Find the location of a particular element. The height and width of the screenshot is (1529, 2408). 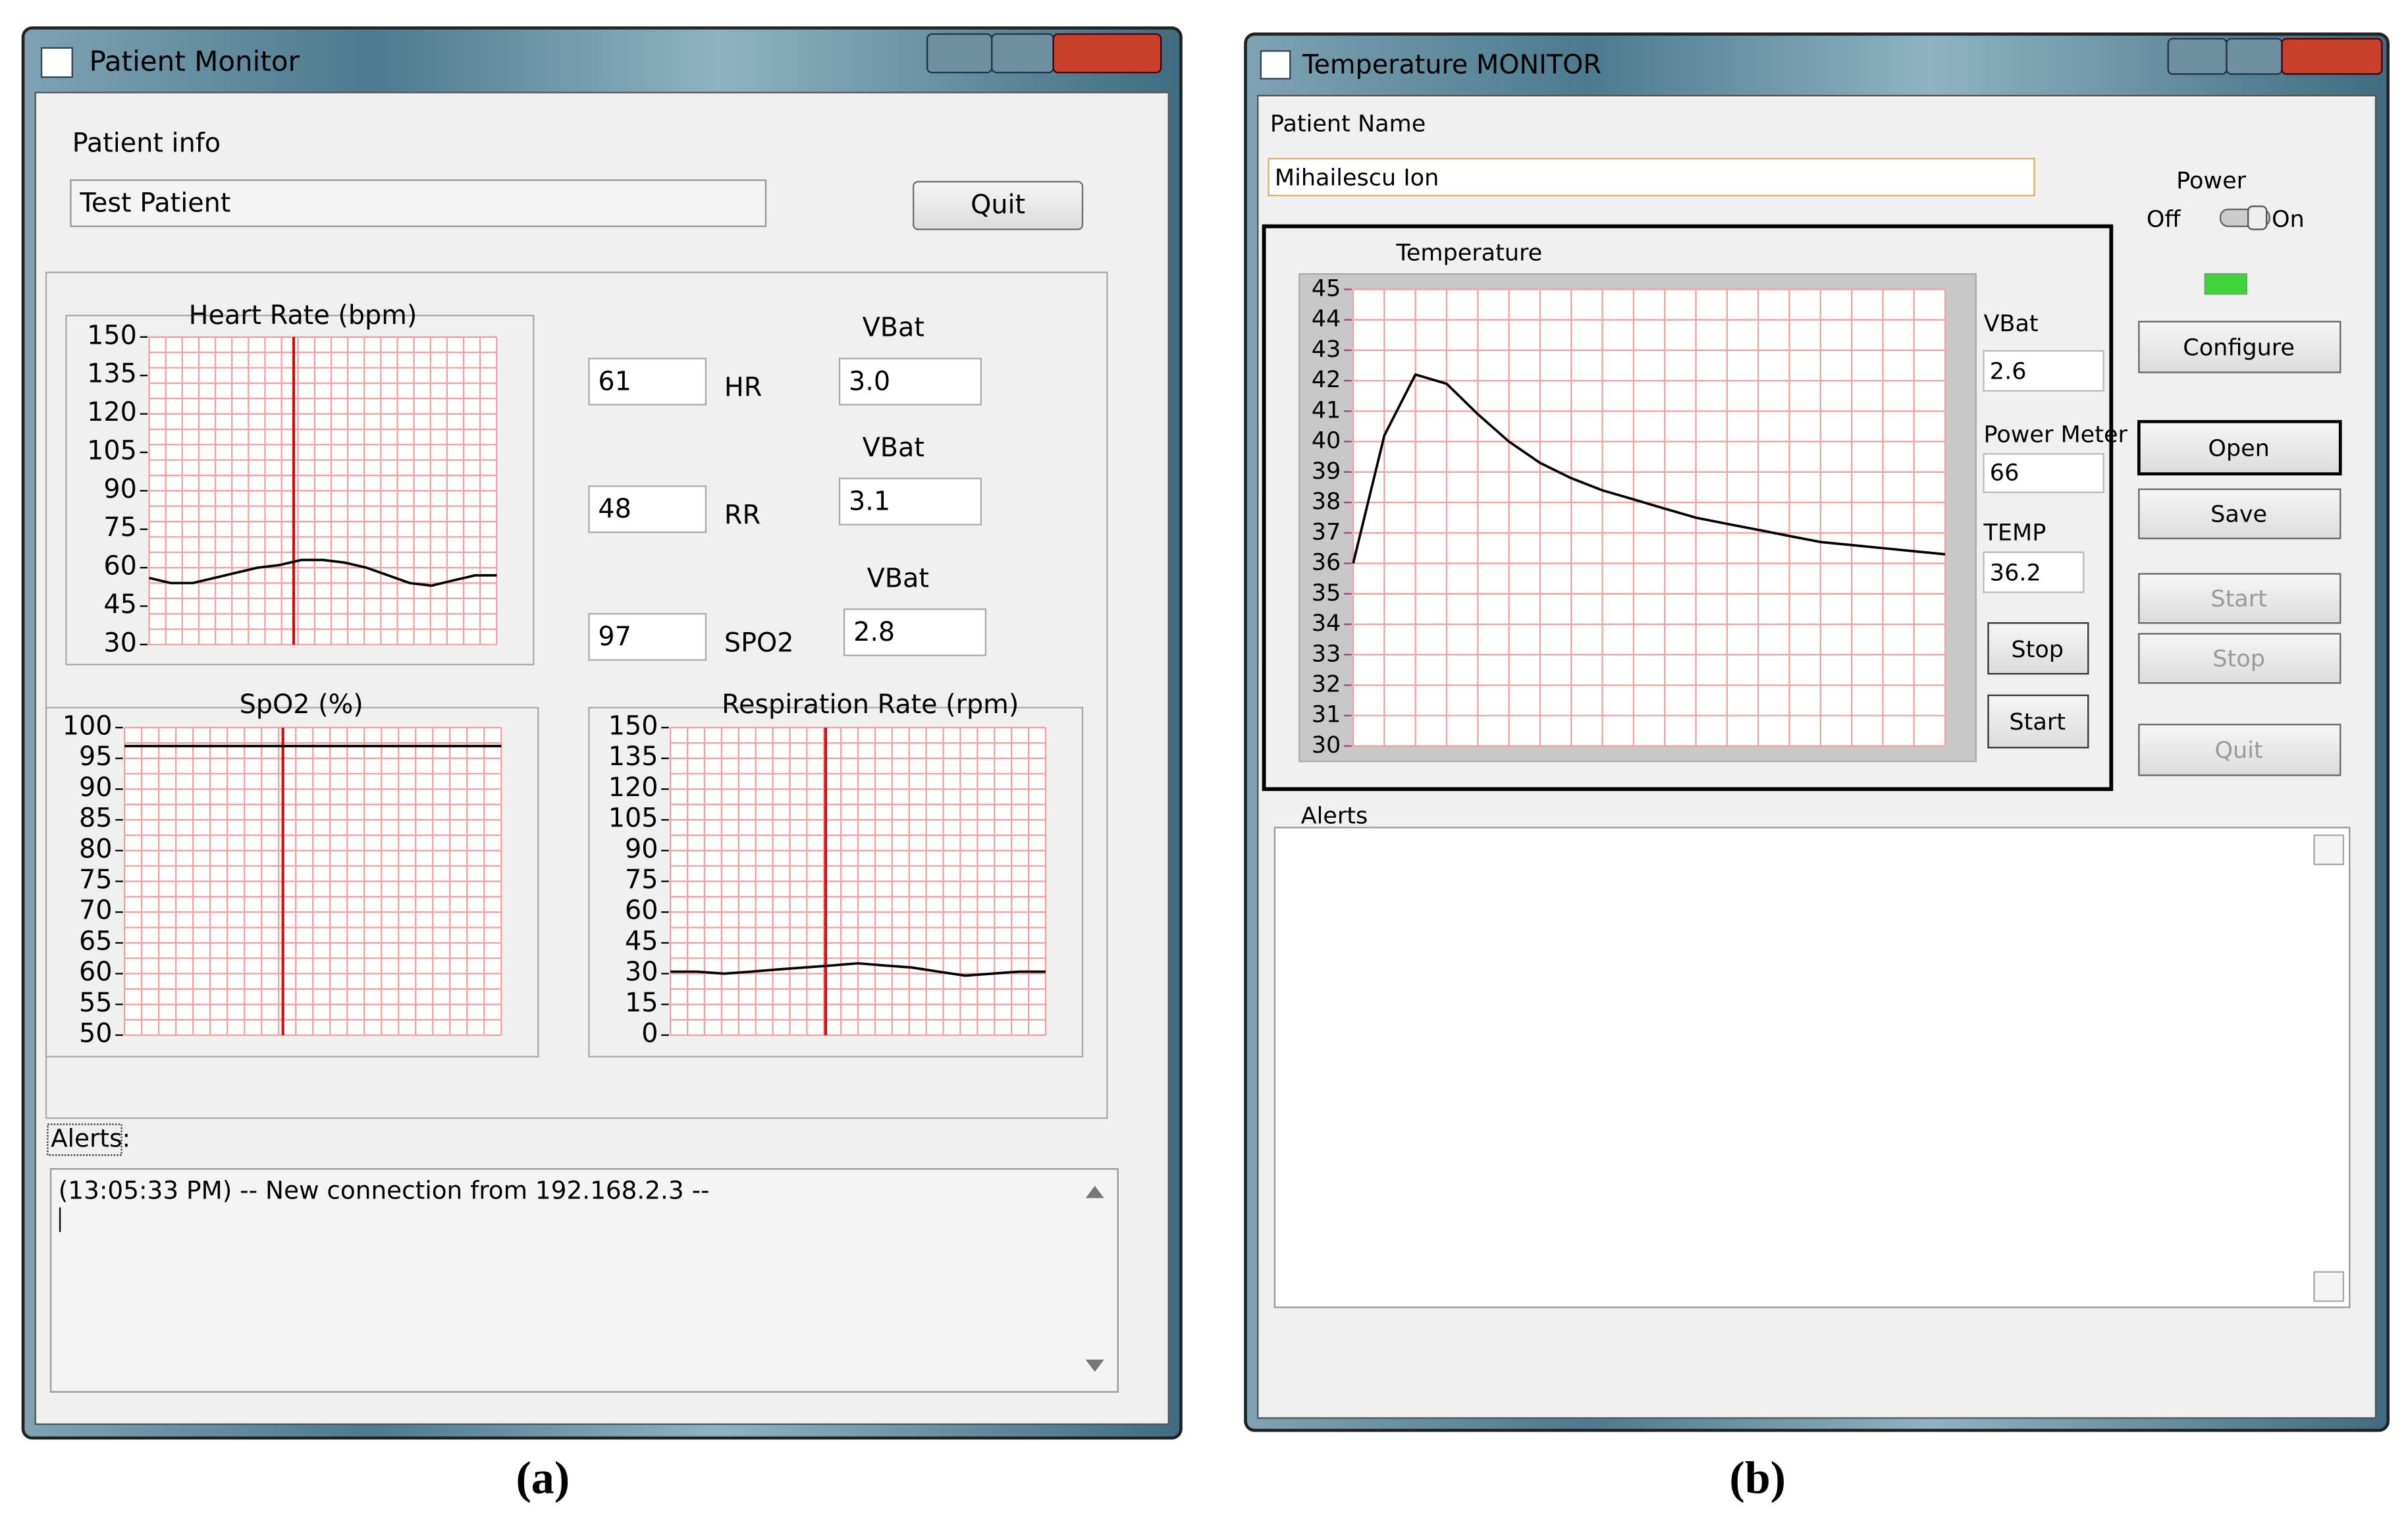

field-text: 61 is located at coordinates (614, 381).